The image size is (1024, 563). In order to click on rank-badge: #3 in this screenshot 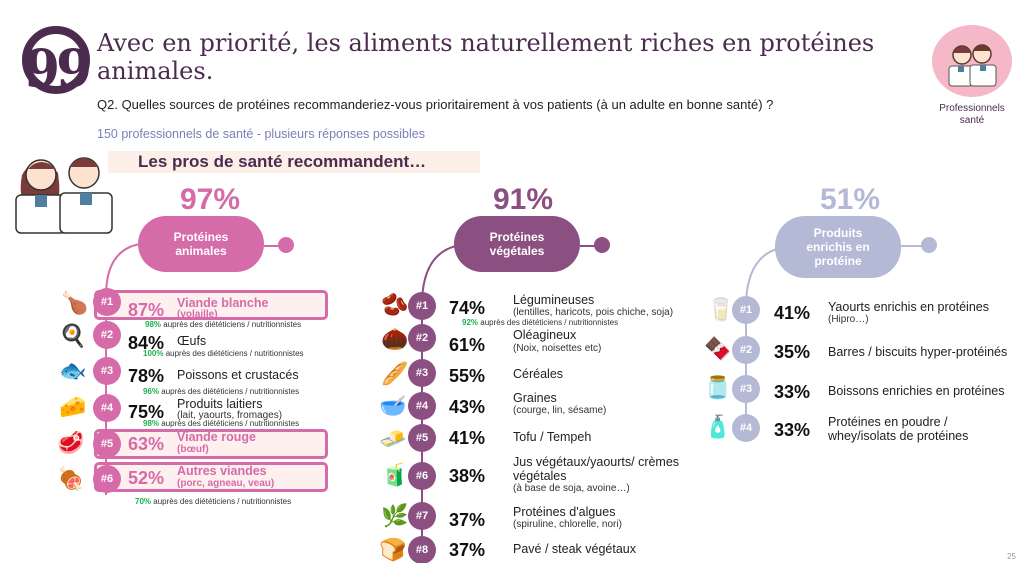, I will do `click(746, 389)`.